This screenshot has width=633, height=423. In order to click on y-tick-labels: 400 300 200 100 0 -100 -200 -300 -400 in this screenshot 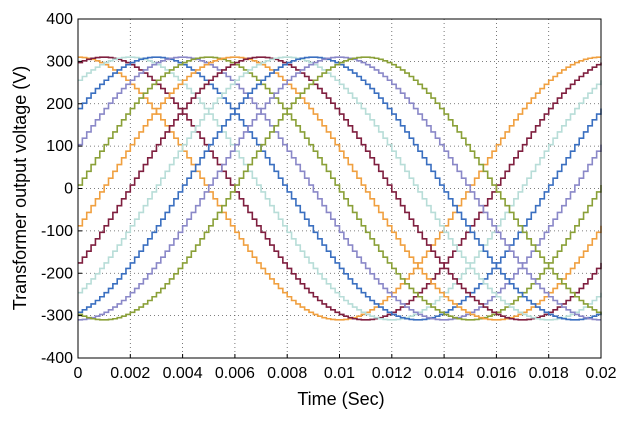, I will do `click(57, 189)`.